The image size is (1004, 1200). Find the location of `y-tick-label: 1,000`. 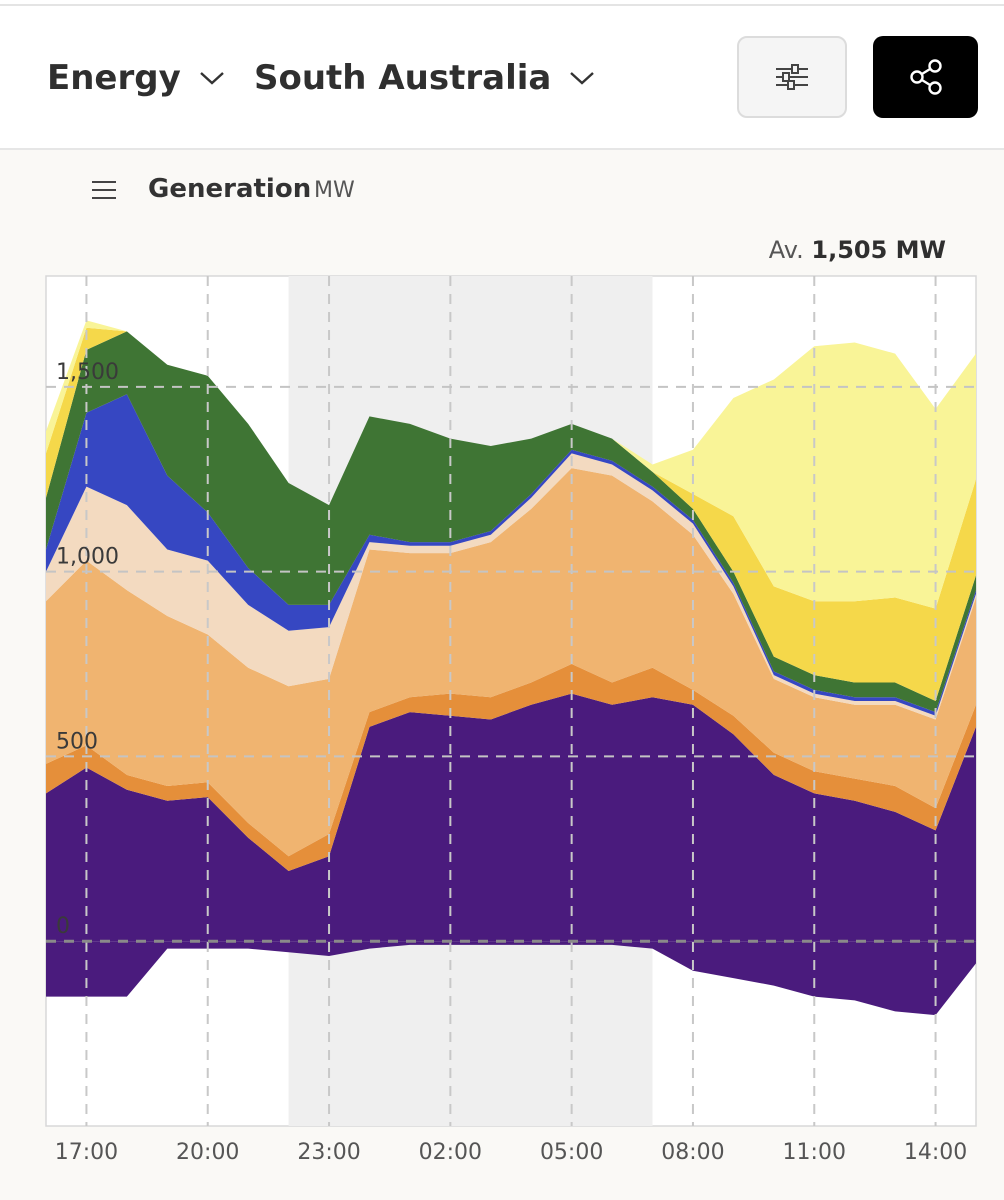

y-tick-label: 1,000 is located at coordinates (87, 557).